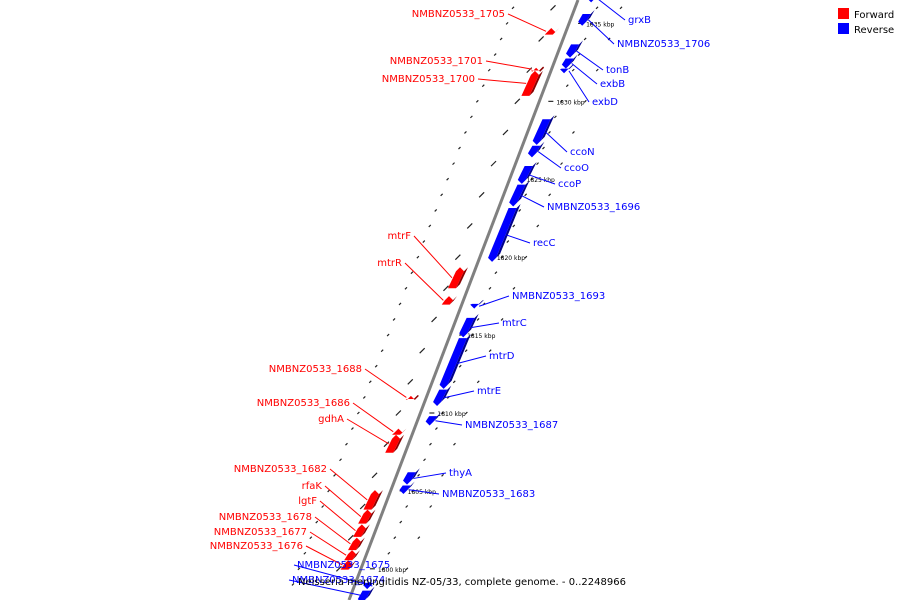 Image resolution: width=900 pixels, height=600 pixels. I want to click on gene-label: gdhA, so click(331, 419).